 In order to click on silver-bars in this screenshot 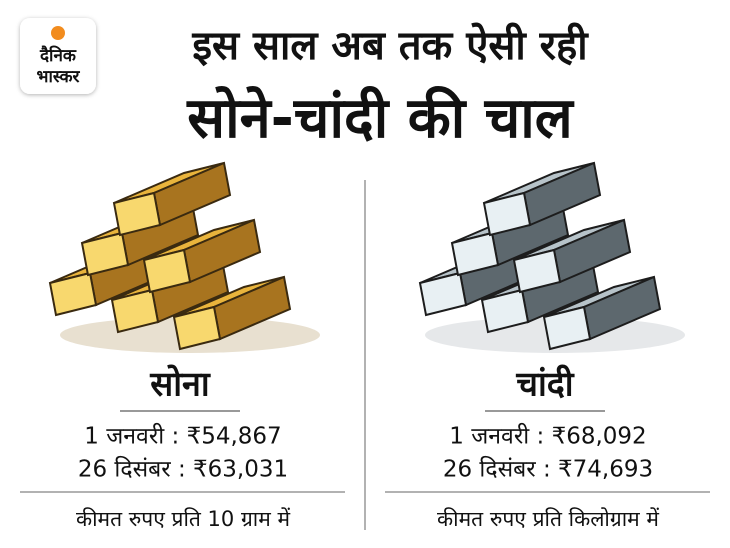, I will do `click(552, 257)`.